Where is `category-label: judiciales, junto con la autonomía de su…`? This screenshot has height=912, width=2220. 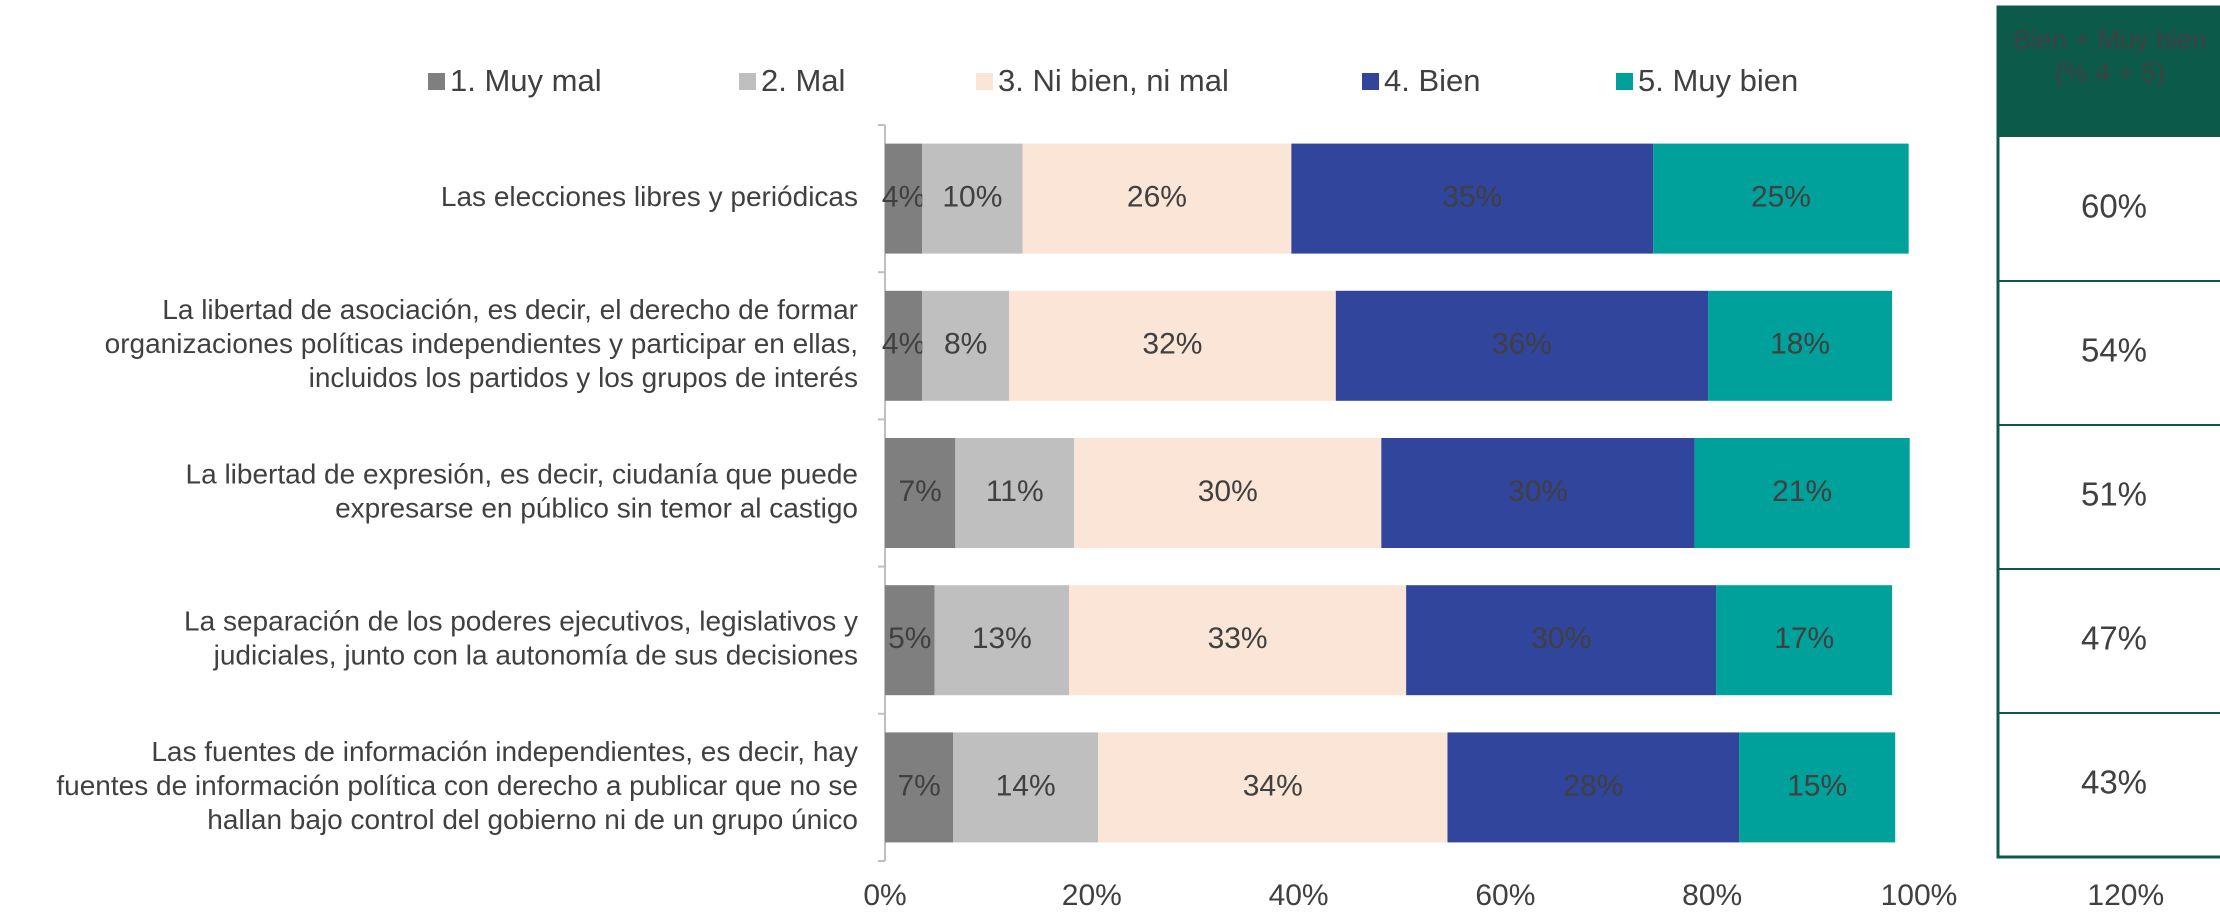 category-label: judiciales, junto con la autonomía de su… is located at coordinates (535, 655).